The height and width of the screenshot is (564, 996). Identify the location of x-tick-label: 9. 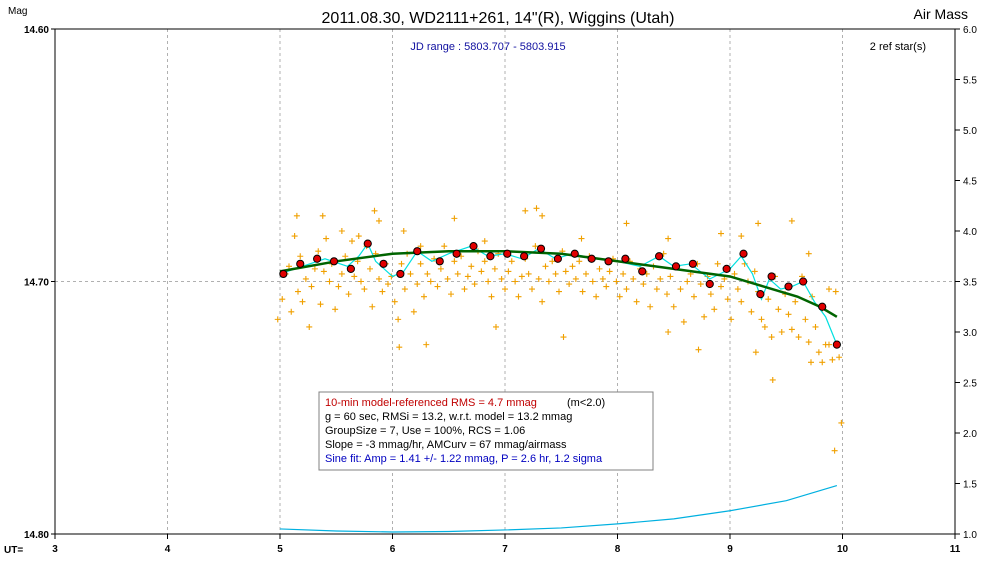
(730, 549).